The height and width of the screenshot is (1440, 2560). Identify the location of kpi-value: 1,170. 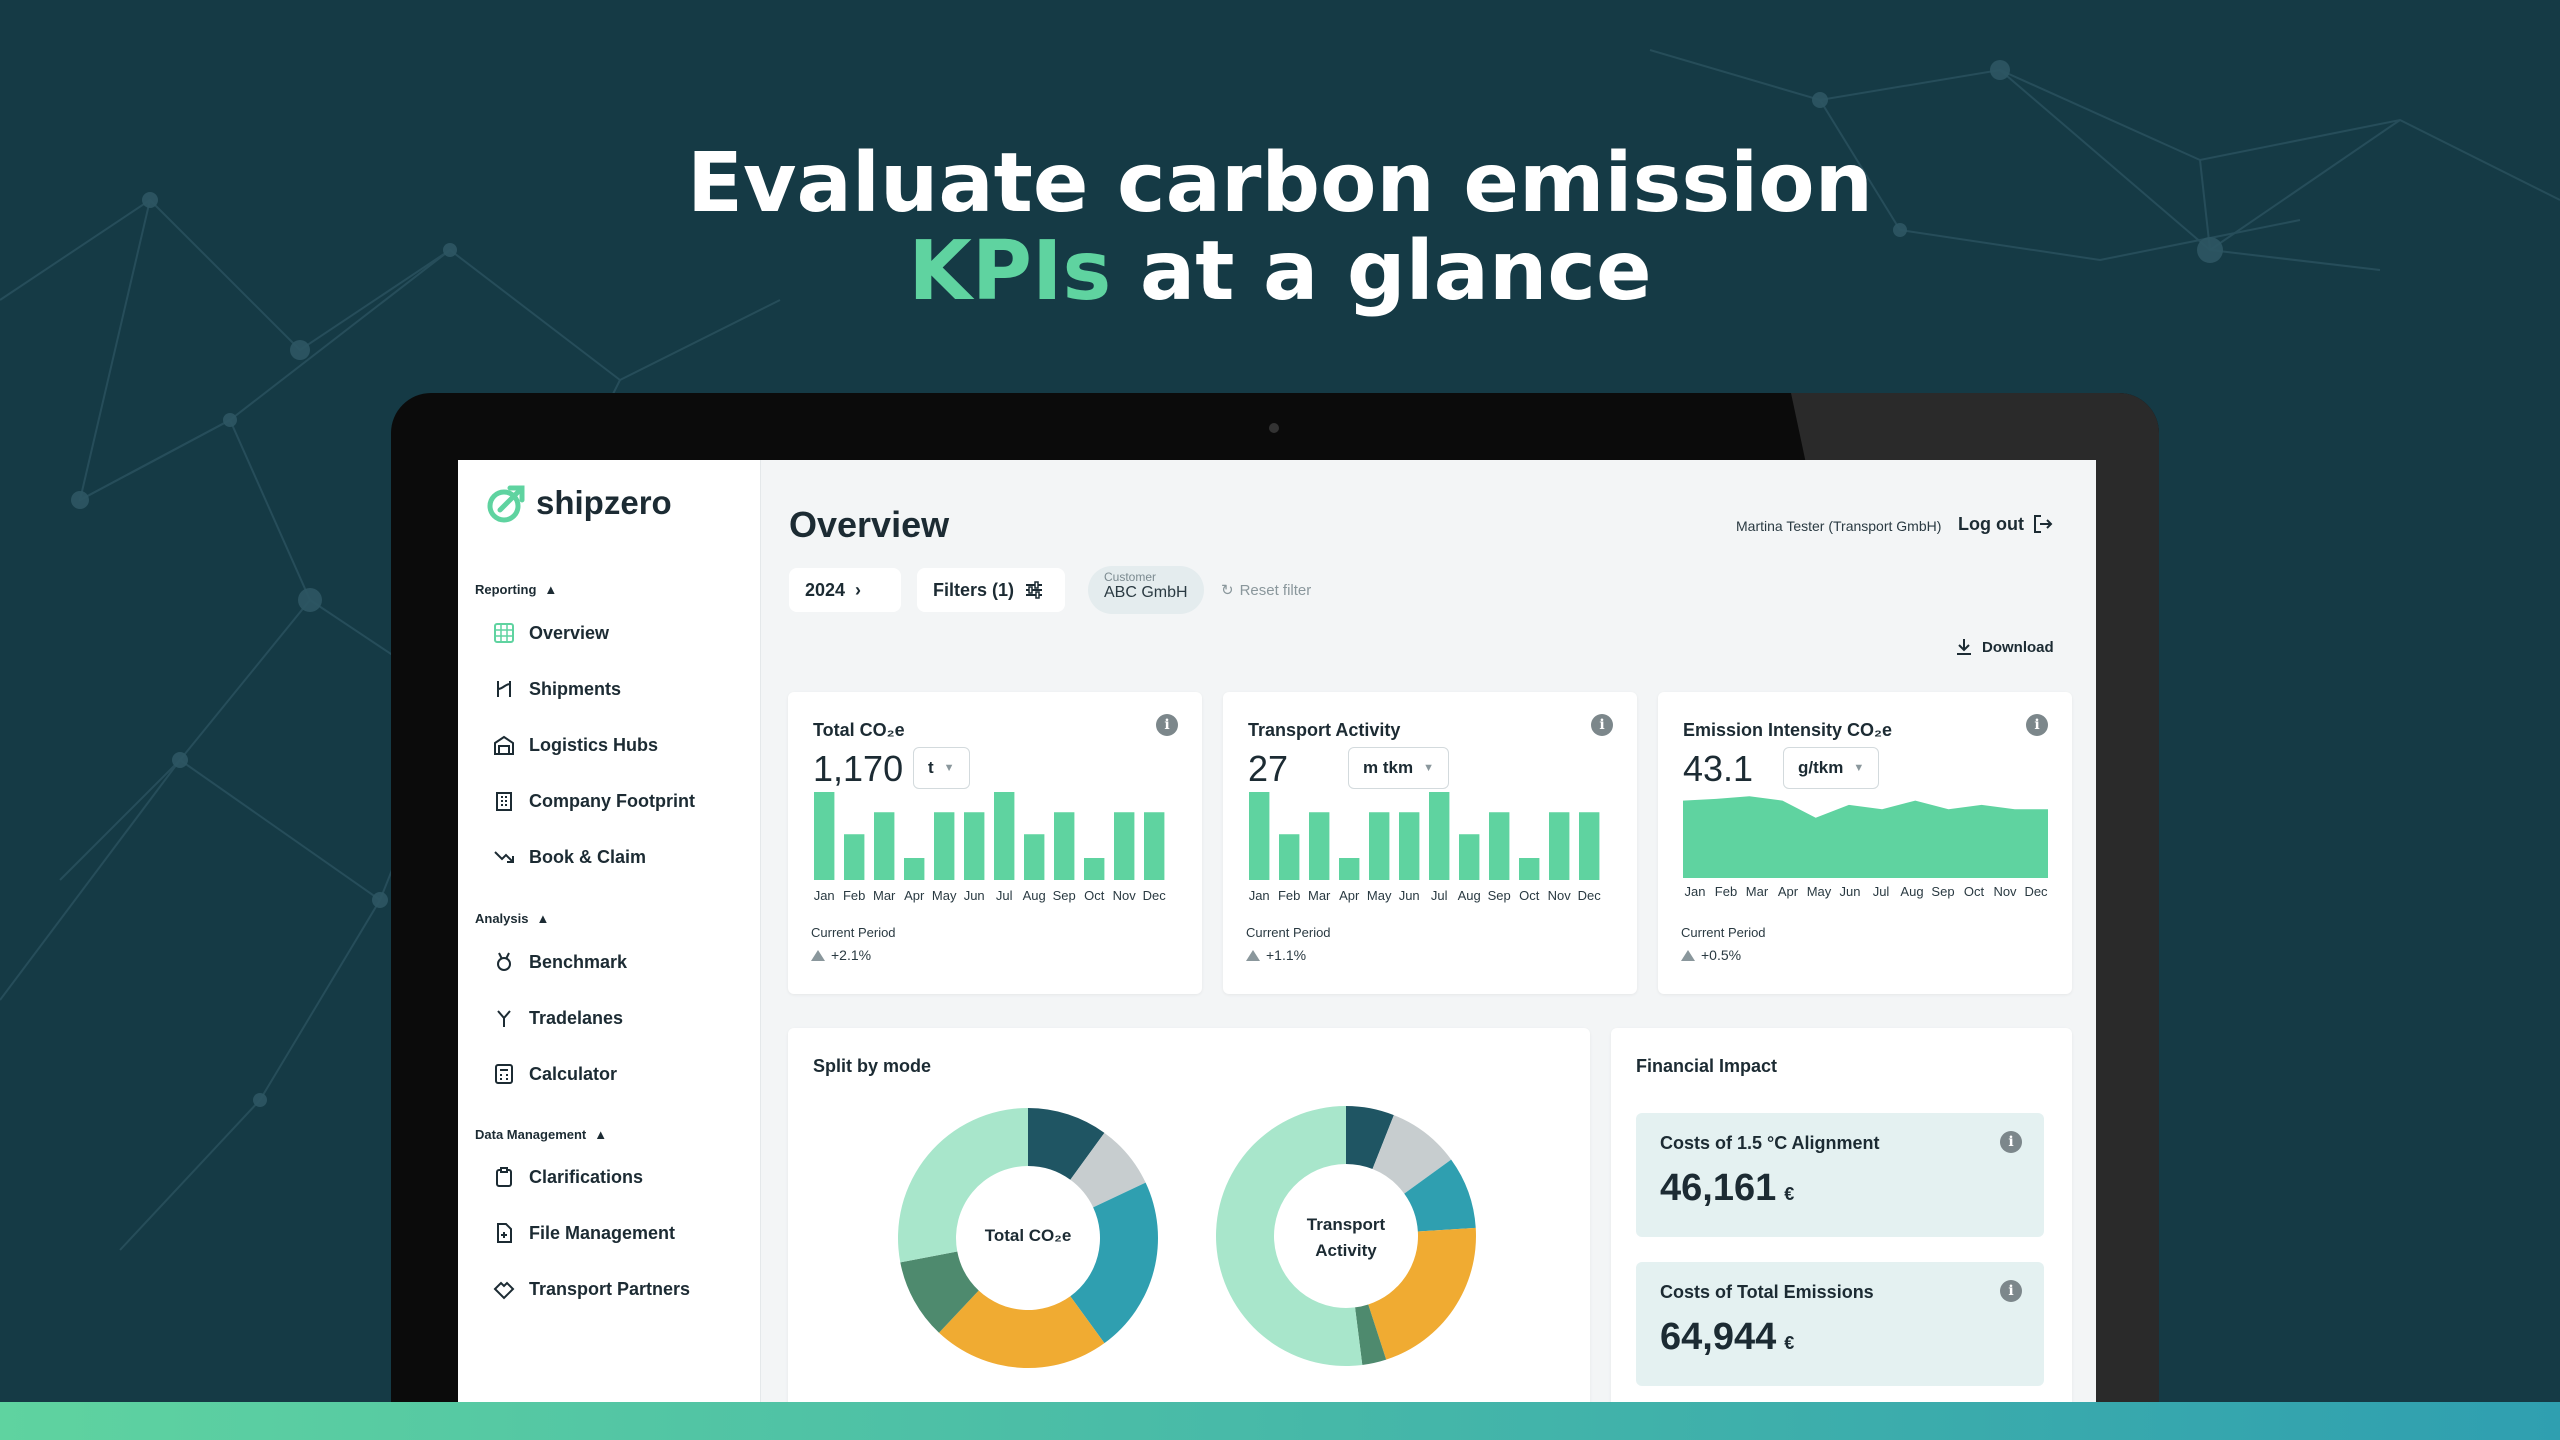
(858, 768).